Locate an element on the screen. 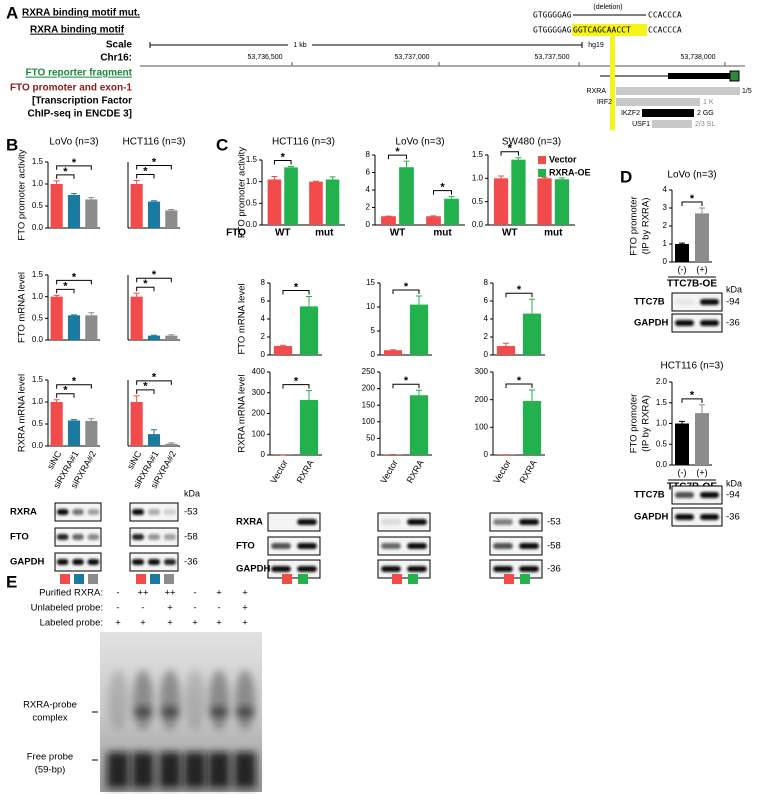 This screenshot has width=759, height=794. y-tick-label: 0.5 is located at coordinates (38, 205).